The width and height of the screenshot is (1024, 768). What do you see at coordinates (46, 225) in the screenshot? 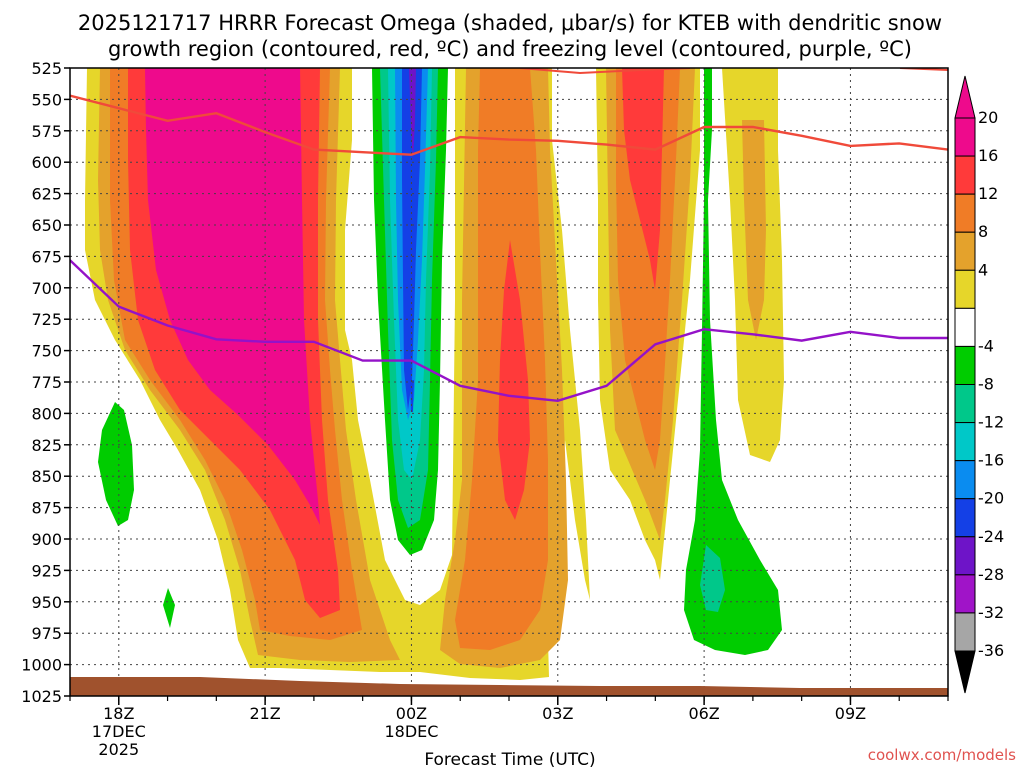
I see `y-tick-label: 650` at bounding box center [46, 225].